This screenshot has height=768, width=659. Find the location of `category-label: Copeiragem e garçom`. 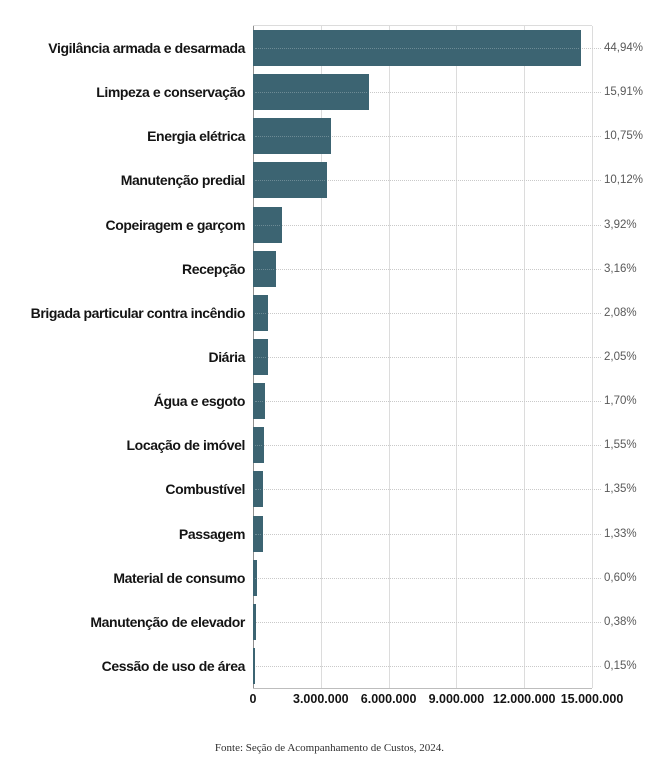

category-label: Copeiragem e garçom is located at coordinates (175, 224).